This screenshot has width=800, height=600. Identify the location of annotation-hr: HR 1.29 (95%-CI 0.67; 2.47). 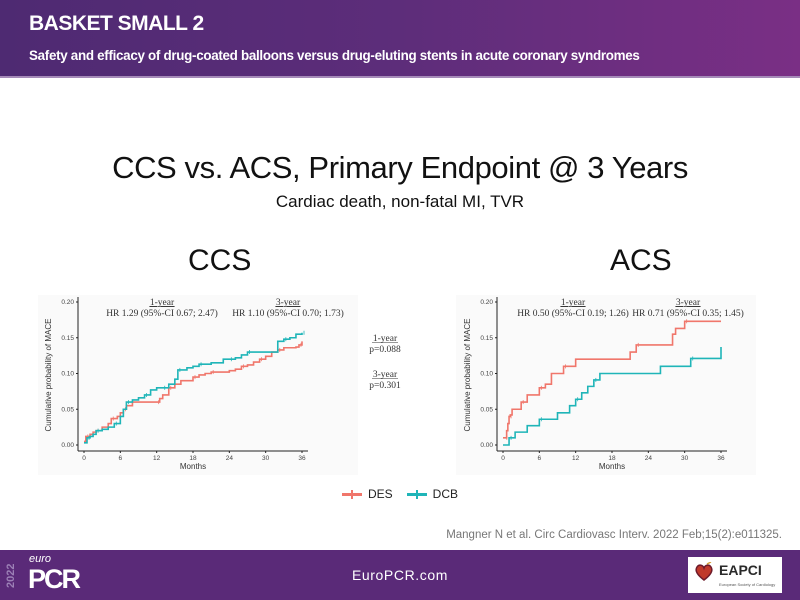
(162, 313).